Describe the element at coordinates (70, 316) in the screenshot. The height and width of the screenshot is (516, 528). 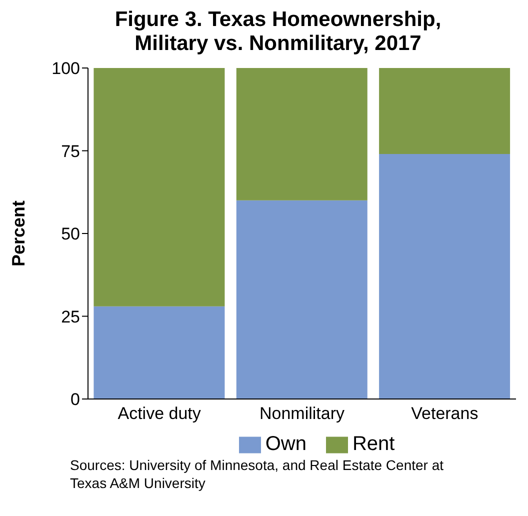
I see `y-tick-label: 25` at that location.